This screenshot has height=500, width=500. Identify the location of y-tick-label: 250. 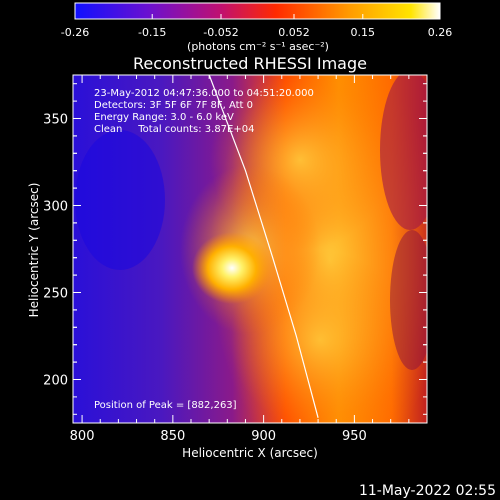
(55, 294).